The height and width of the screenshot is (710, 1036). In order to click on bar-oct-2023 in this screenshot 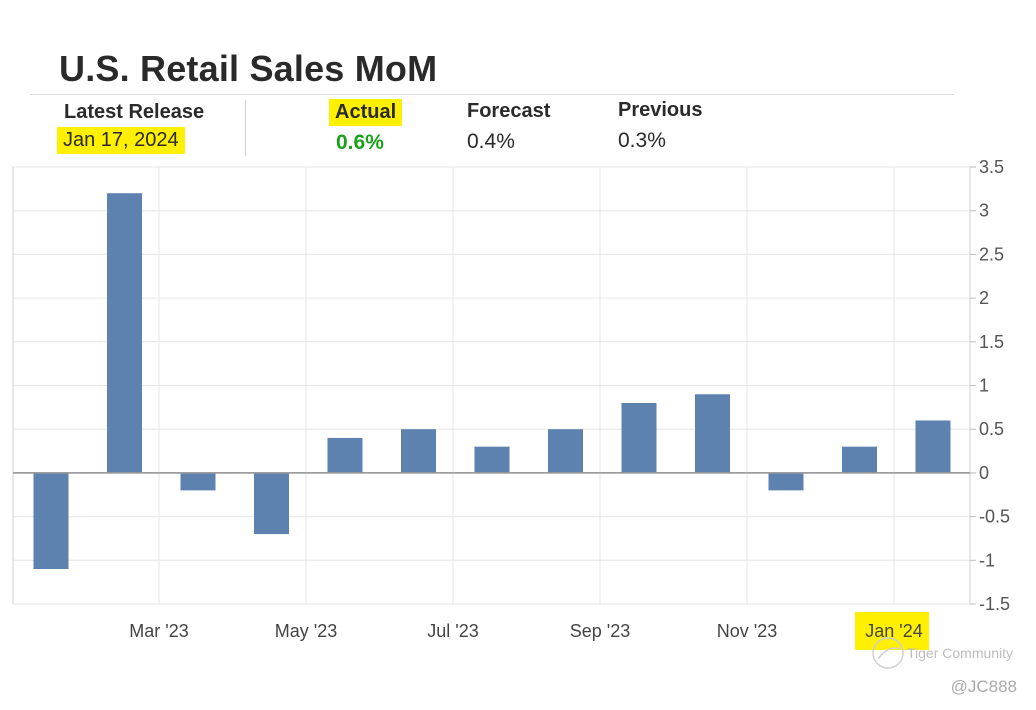, I will do `click(712, 433)`.